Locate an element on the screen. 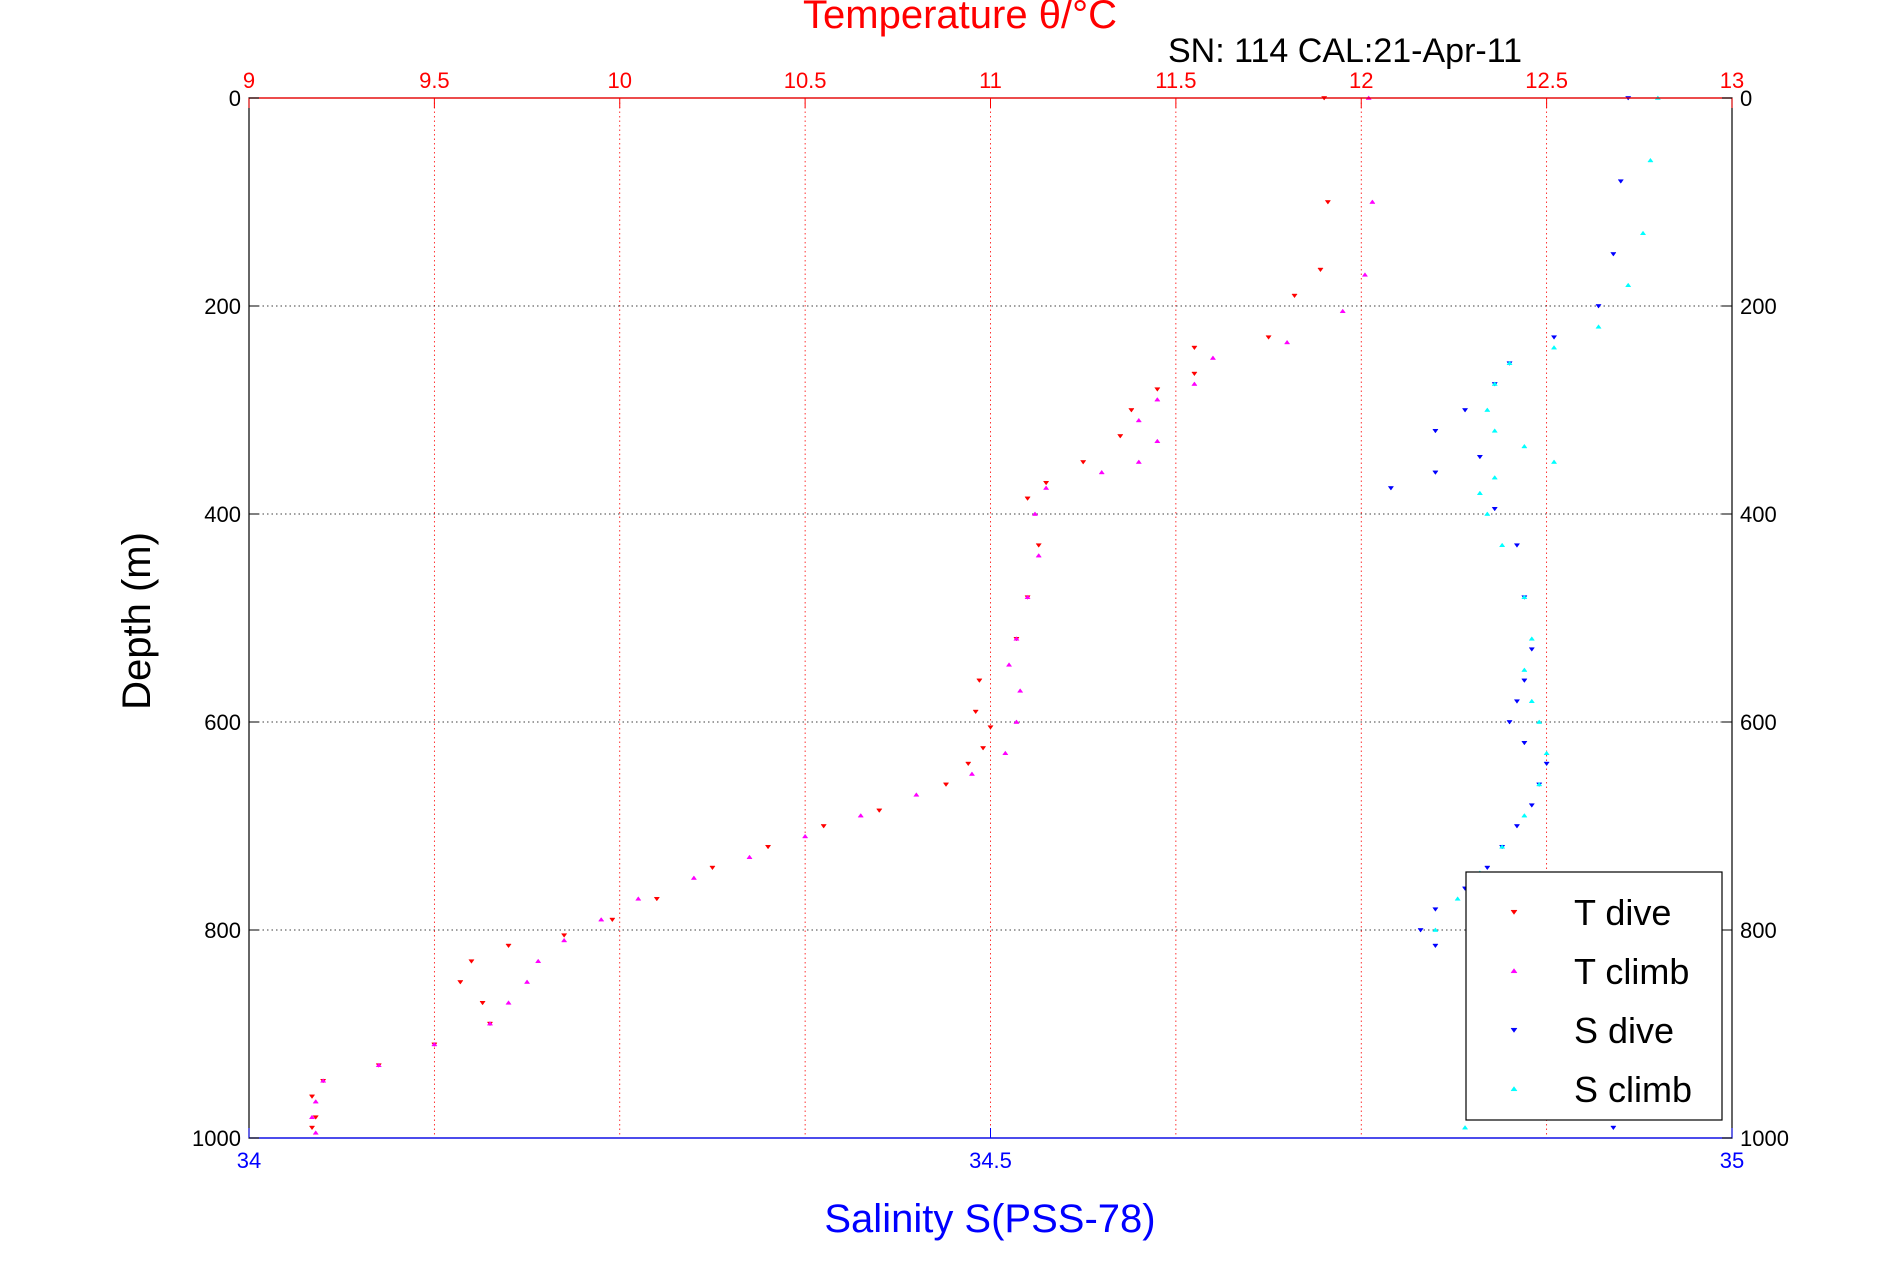  legend: T dive T climb S dive S climb is located at coordinates (1594, 996).